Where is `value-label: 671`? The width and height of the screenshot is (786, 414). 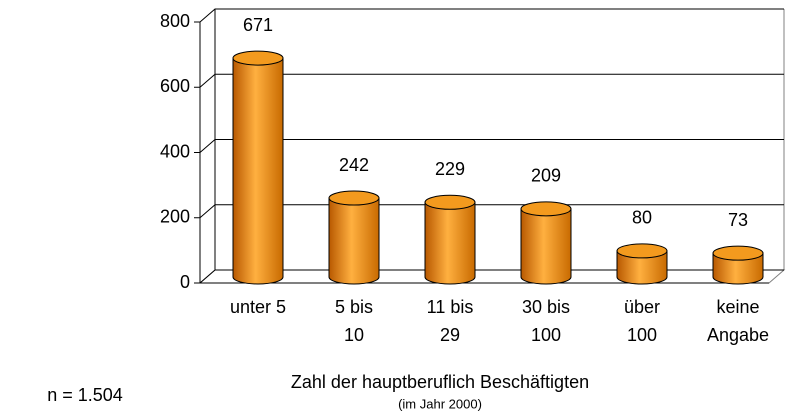 value-label: 671 is located at coordinates (258, 25).